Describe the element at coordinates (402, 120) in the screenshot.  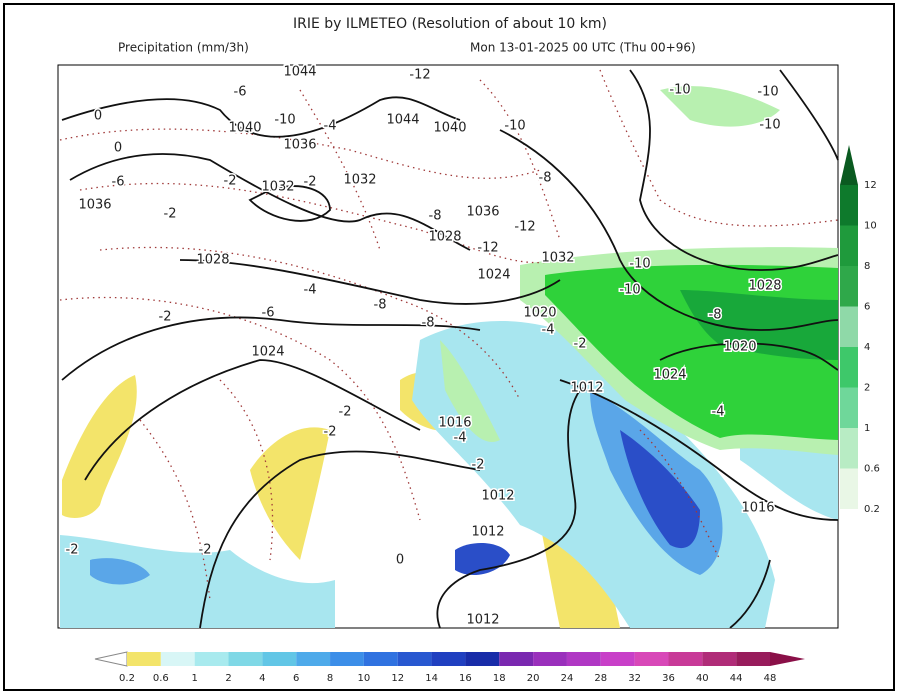
I see `map-label: 1044` at that location.